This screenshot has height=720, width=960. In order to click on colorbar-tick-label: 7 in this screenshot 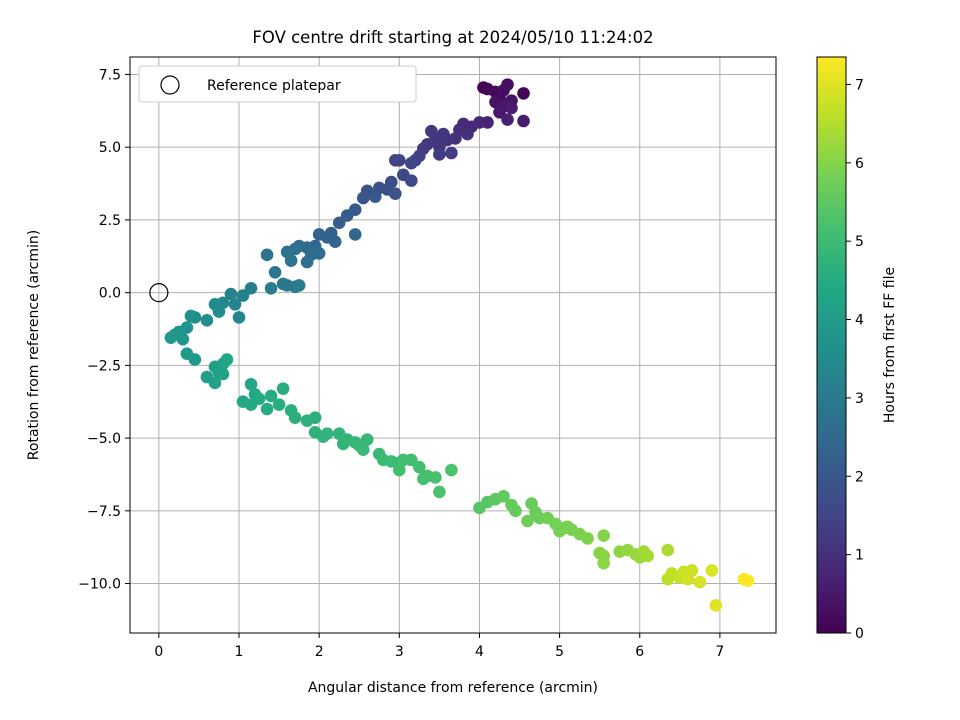, I will do `click(859, 85)`.